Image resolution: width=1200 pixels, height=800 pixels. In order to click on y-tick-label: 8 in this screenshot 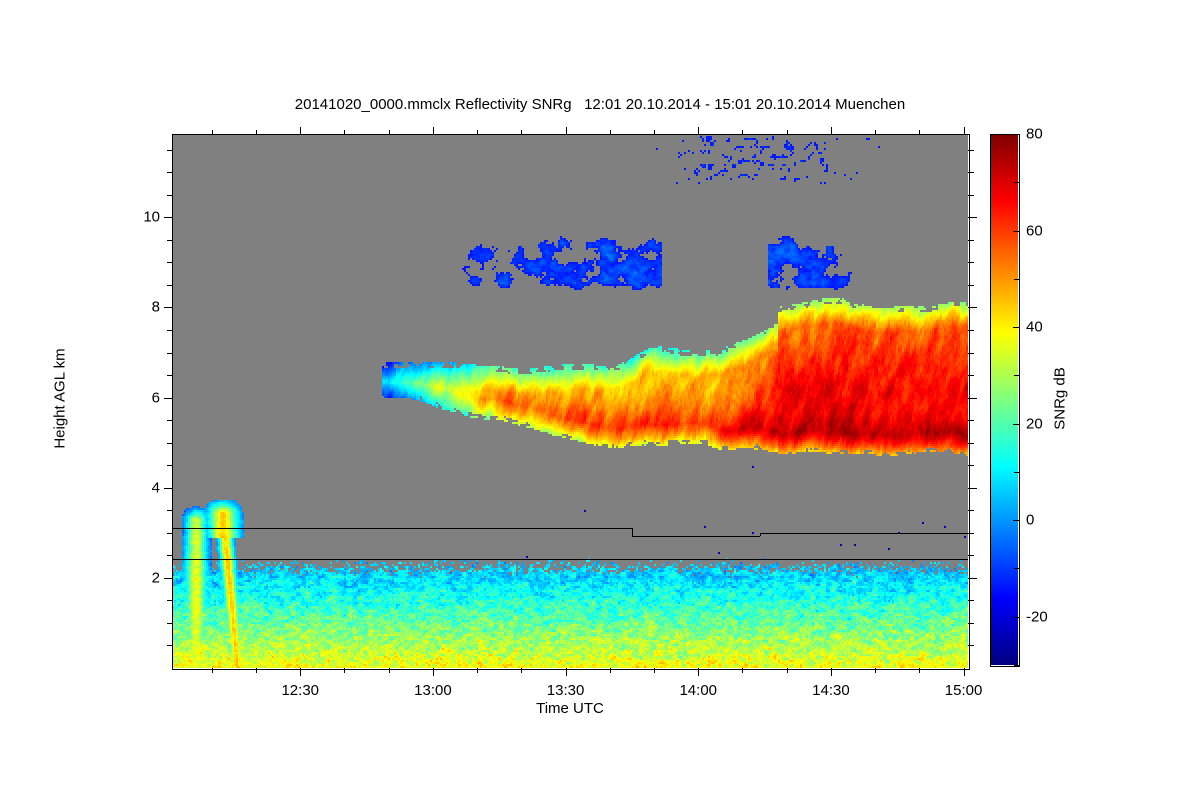, I will do `click(155, 307)`.